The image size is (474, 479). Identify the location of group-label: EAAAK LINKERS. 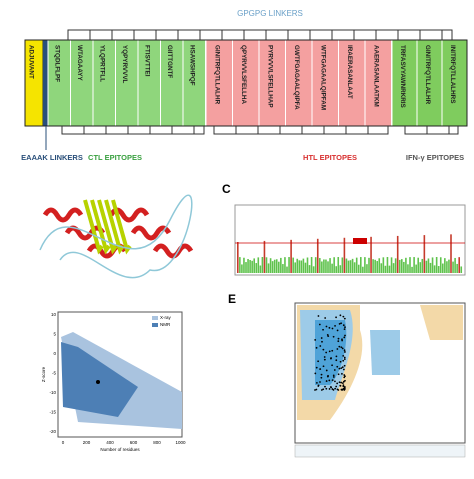
(52, 157).